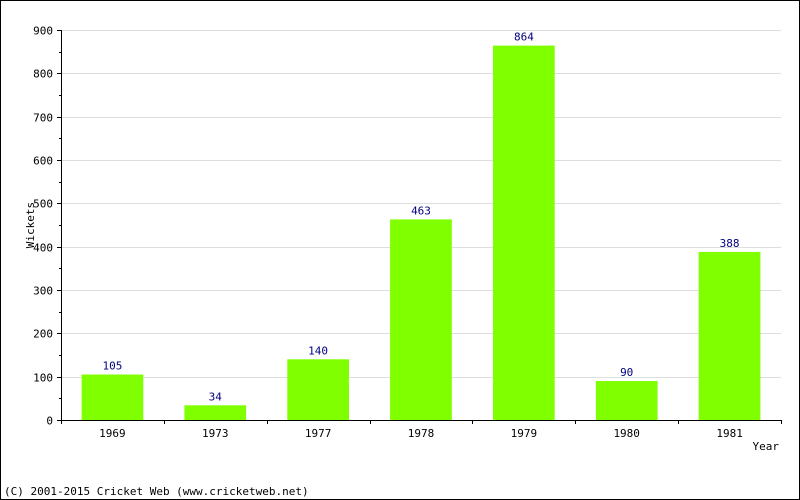 This screenshot has height=500, width=800. Describe the element at coordinates (43, 74) in the screenshot. I see `y-tick-label: 800` at that location.